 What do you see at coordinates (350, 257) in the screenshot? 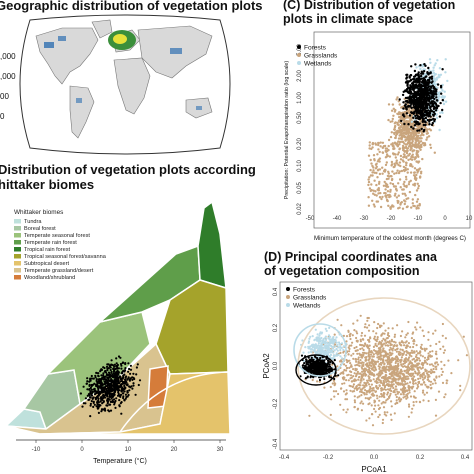
I see `panel-d-title-line1: (D) Principal coordinates ana` at bounding box center [350, 257].